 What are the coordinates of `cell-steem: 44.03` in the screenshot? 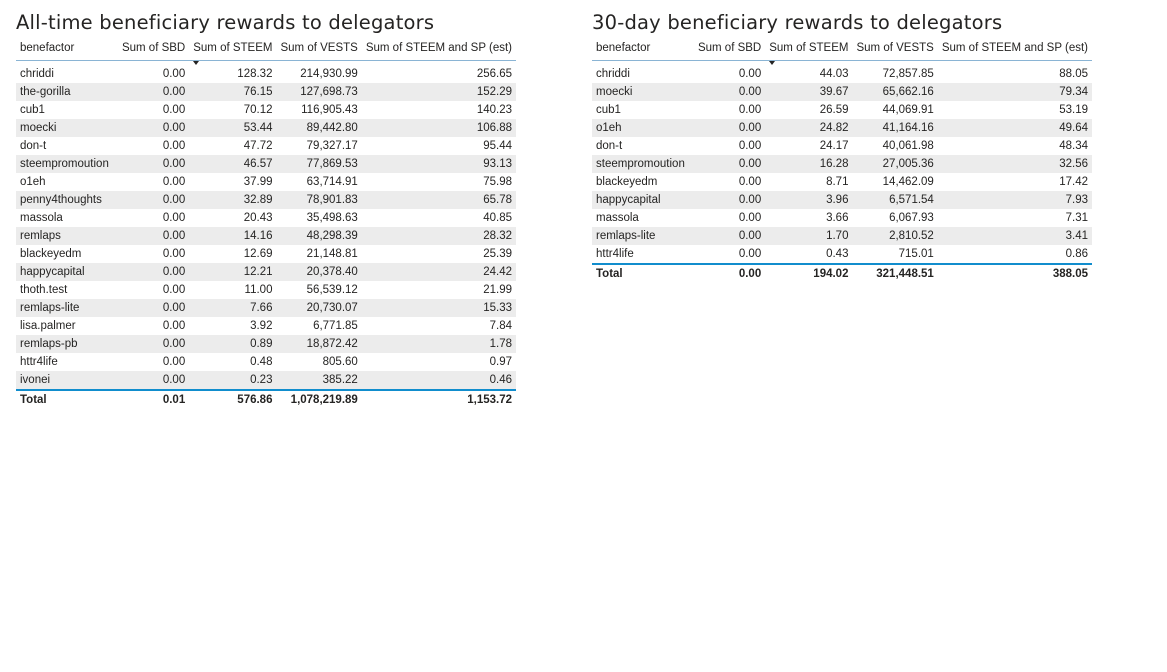 It's located at (834, 74).